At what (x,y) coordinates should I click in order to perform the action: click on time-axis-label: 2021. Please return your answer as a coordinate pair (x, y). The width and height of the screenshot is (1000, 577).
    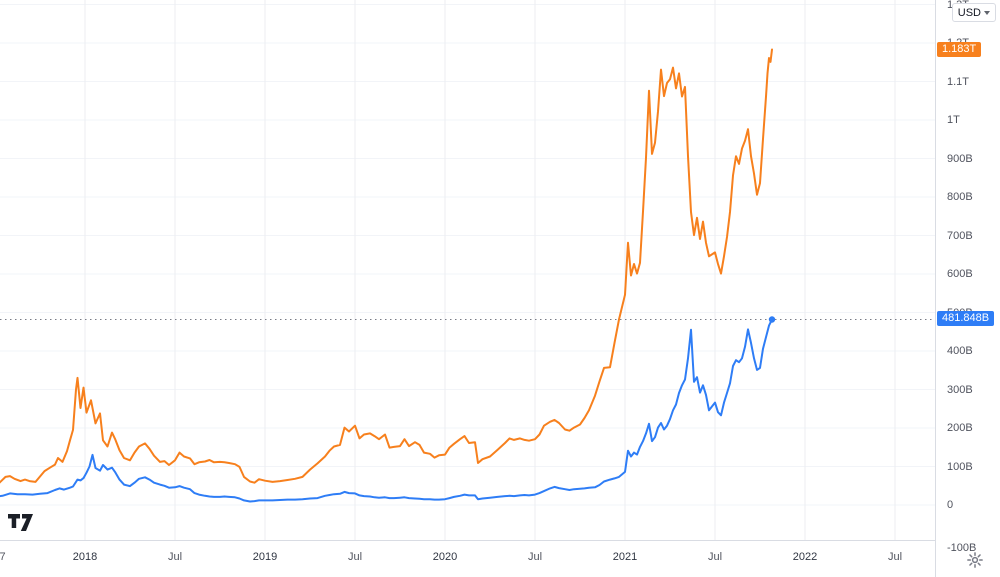
    Looking at the image, I should click on (625, 557).